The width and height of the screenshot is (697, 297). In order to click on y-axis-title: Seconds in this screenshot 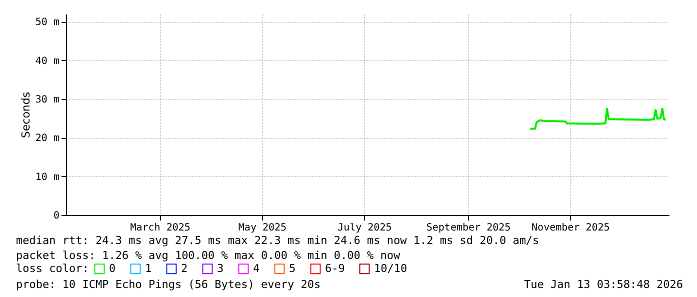, I will do `click(25, 115)`.